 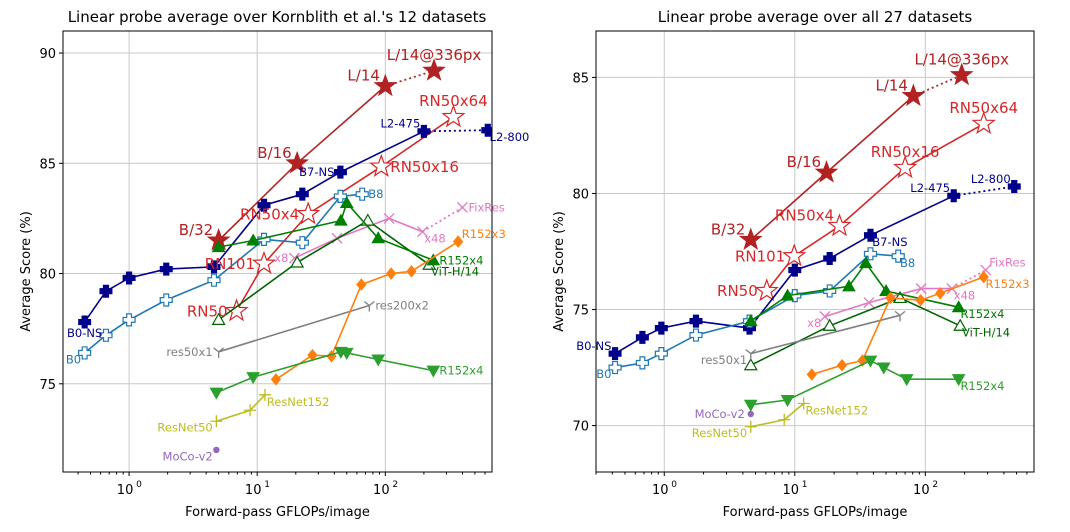 What do you see at coordinates (363, 76) in the screenshot?
I see `data-label: L/14` at bounding box center [363, 76].